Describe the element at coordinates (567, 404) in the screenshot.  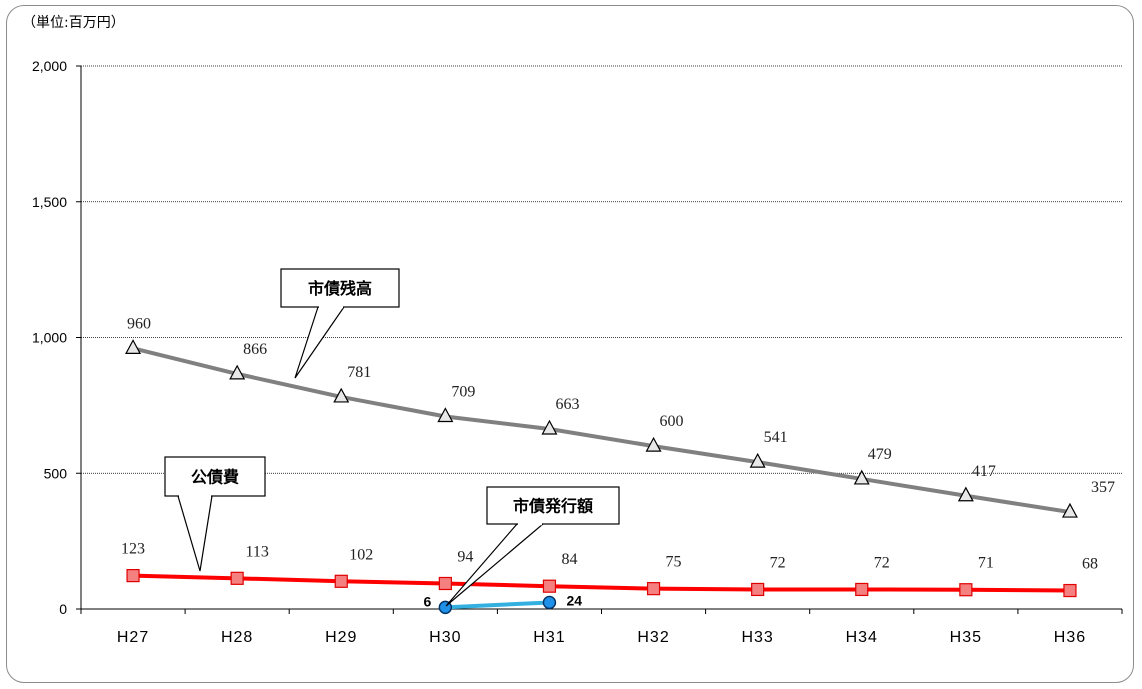
I see `data-label: 663` at that location.